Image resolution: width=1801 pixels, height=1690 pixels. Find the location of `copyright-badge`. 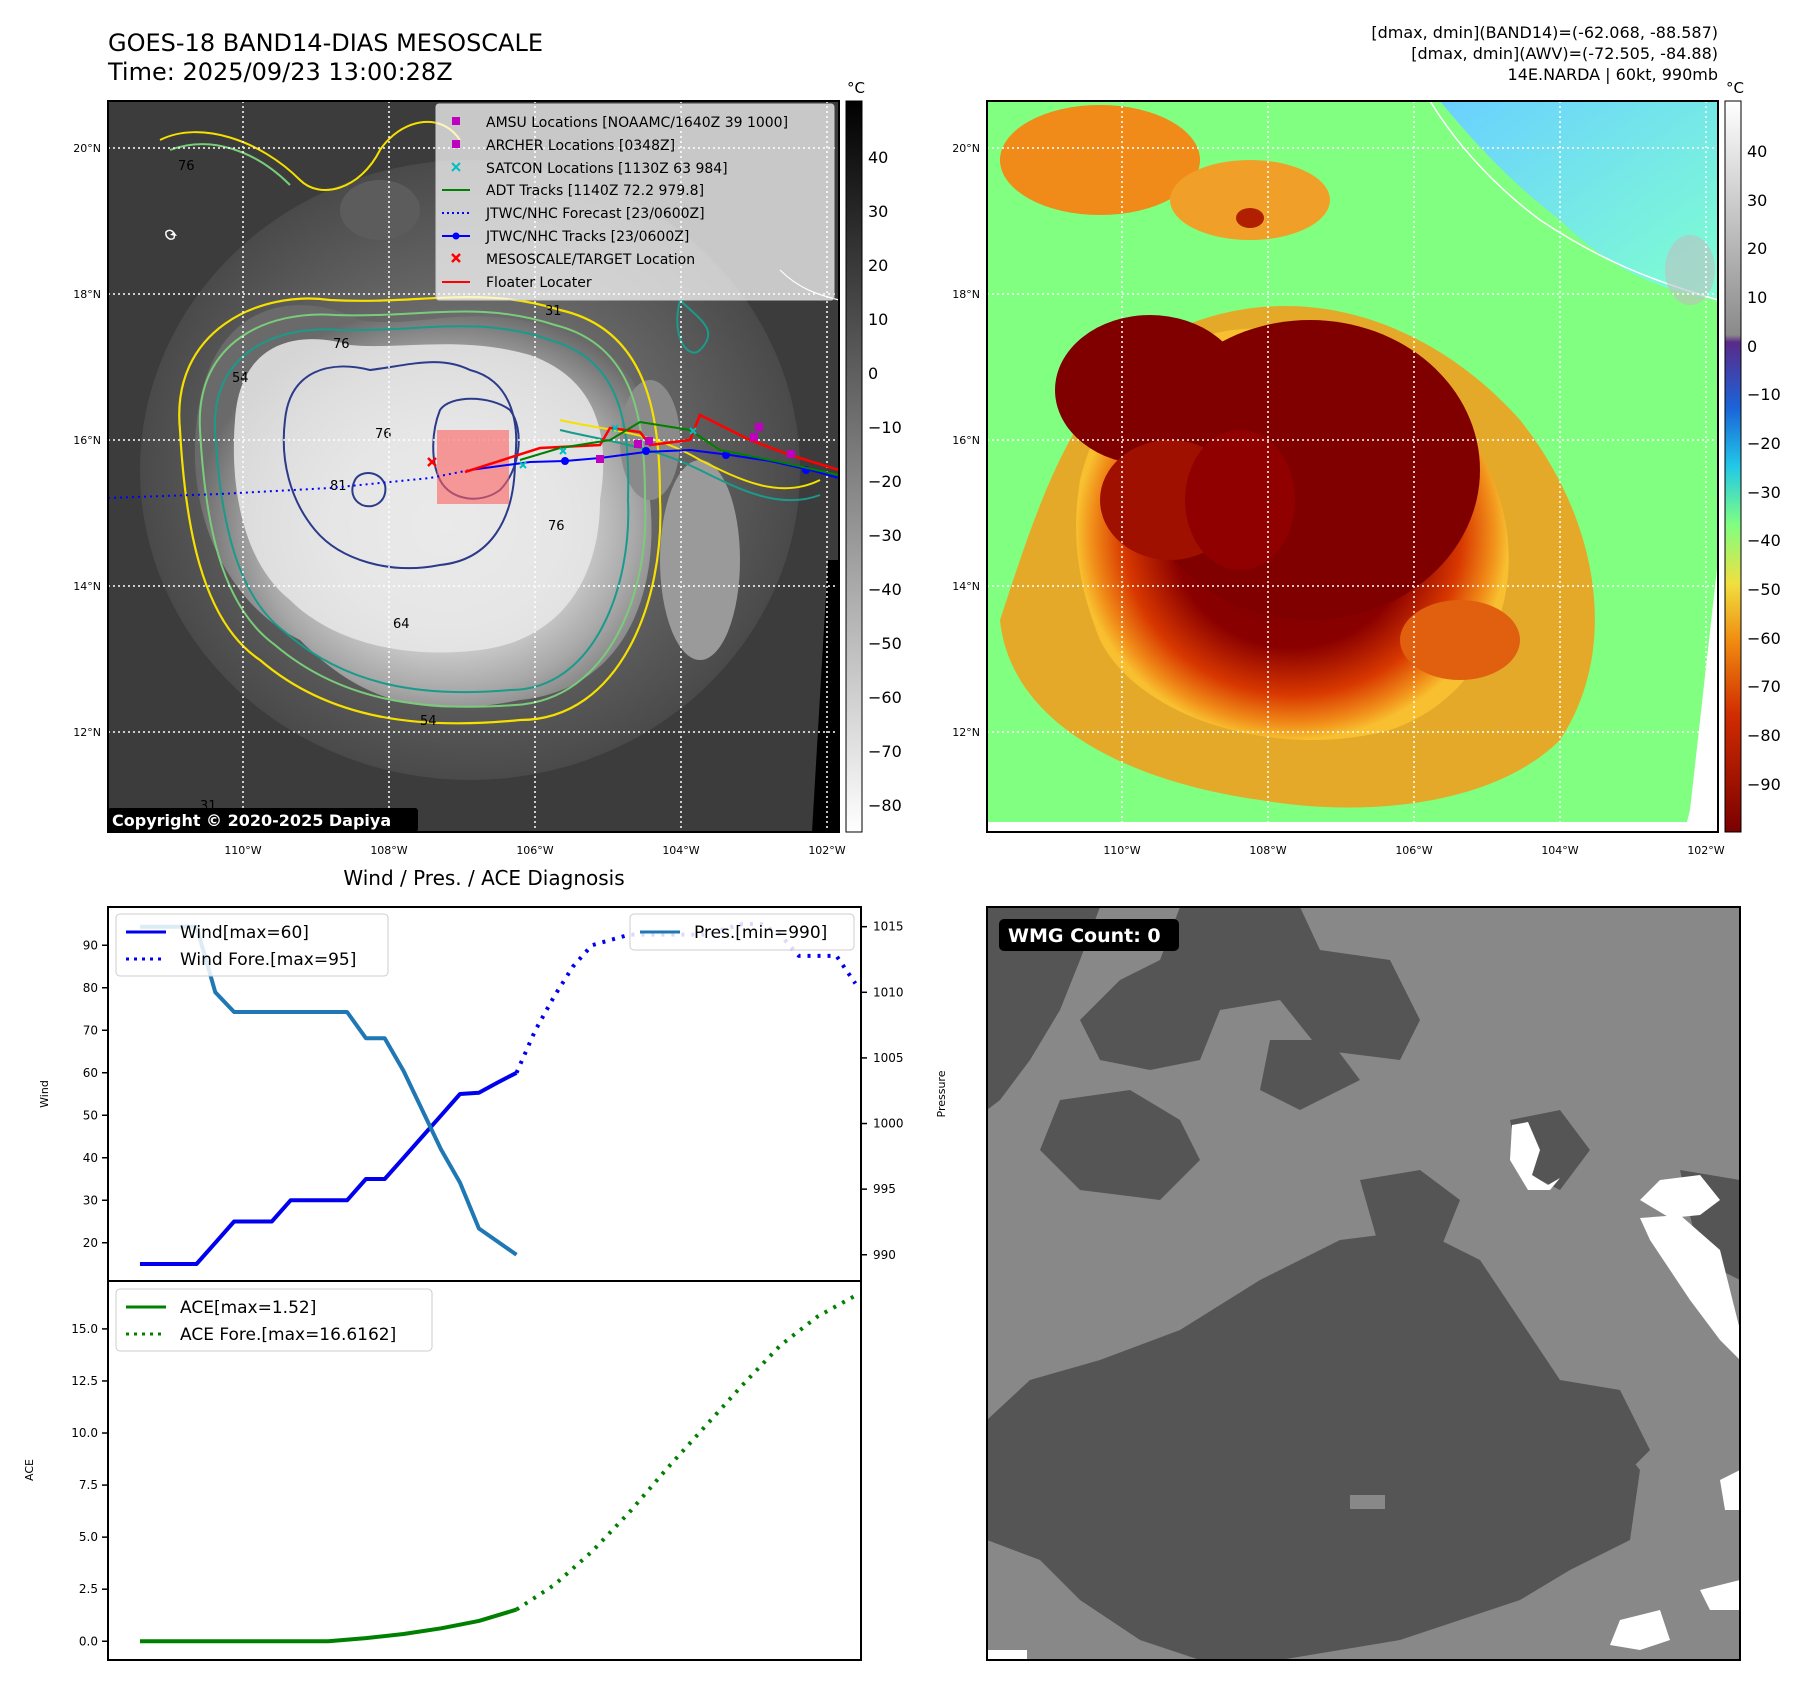

copyright-badge is located at coordinates (263, 820).